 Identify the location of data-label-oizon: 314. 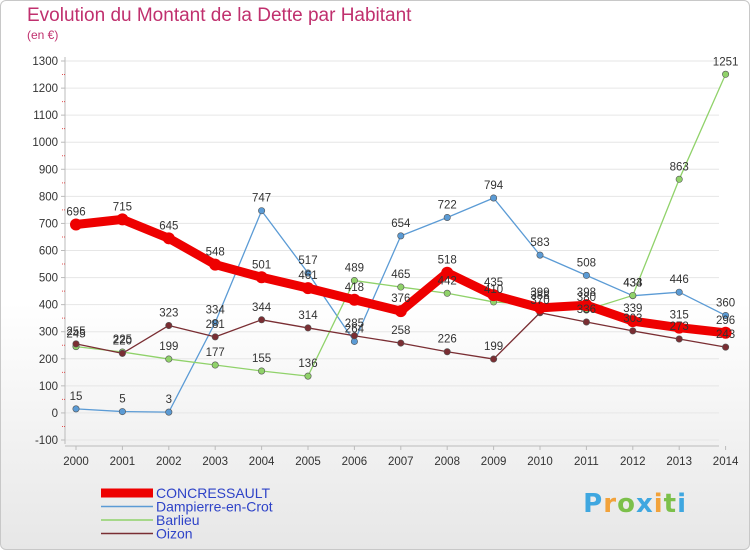
(308, 316).